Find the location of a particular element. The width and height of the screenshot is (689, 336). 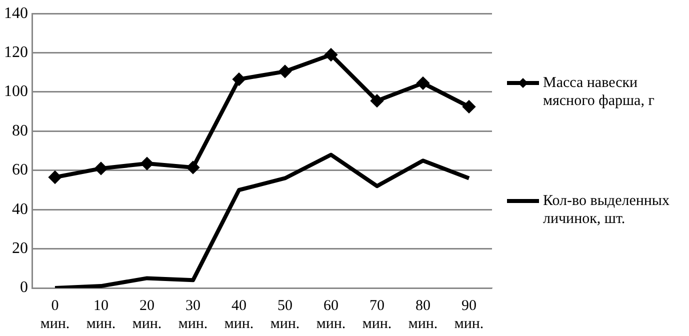

x-tick-label: 10 мин. is located at coordinates (101, 315).